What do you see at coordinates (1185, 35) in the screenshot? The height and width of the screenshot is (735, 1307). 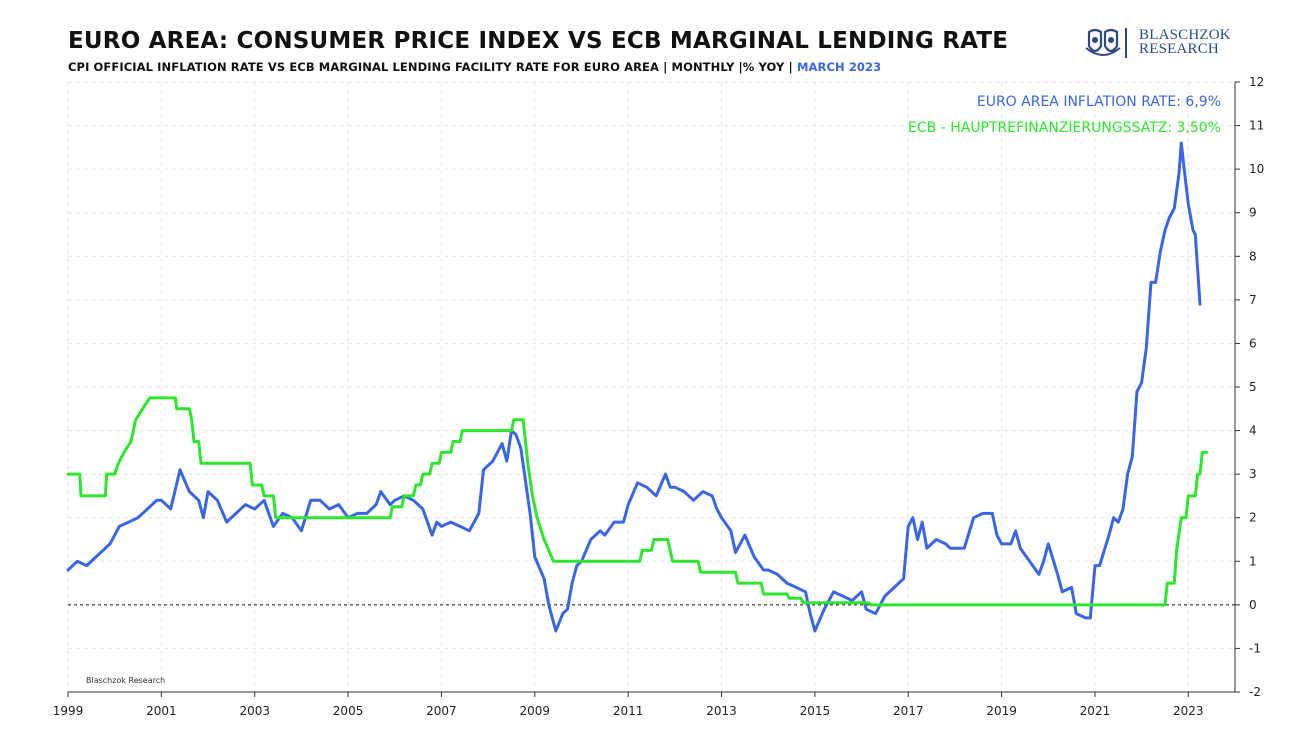 I see `brand-logo-line1: BLASCHZOK` at bounding box center [1185, 35].